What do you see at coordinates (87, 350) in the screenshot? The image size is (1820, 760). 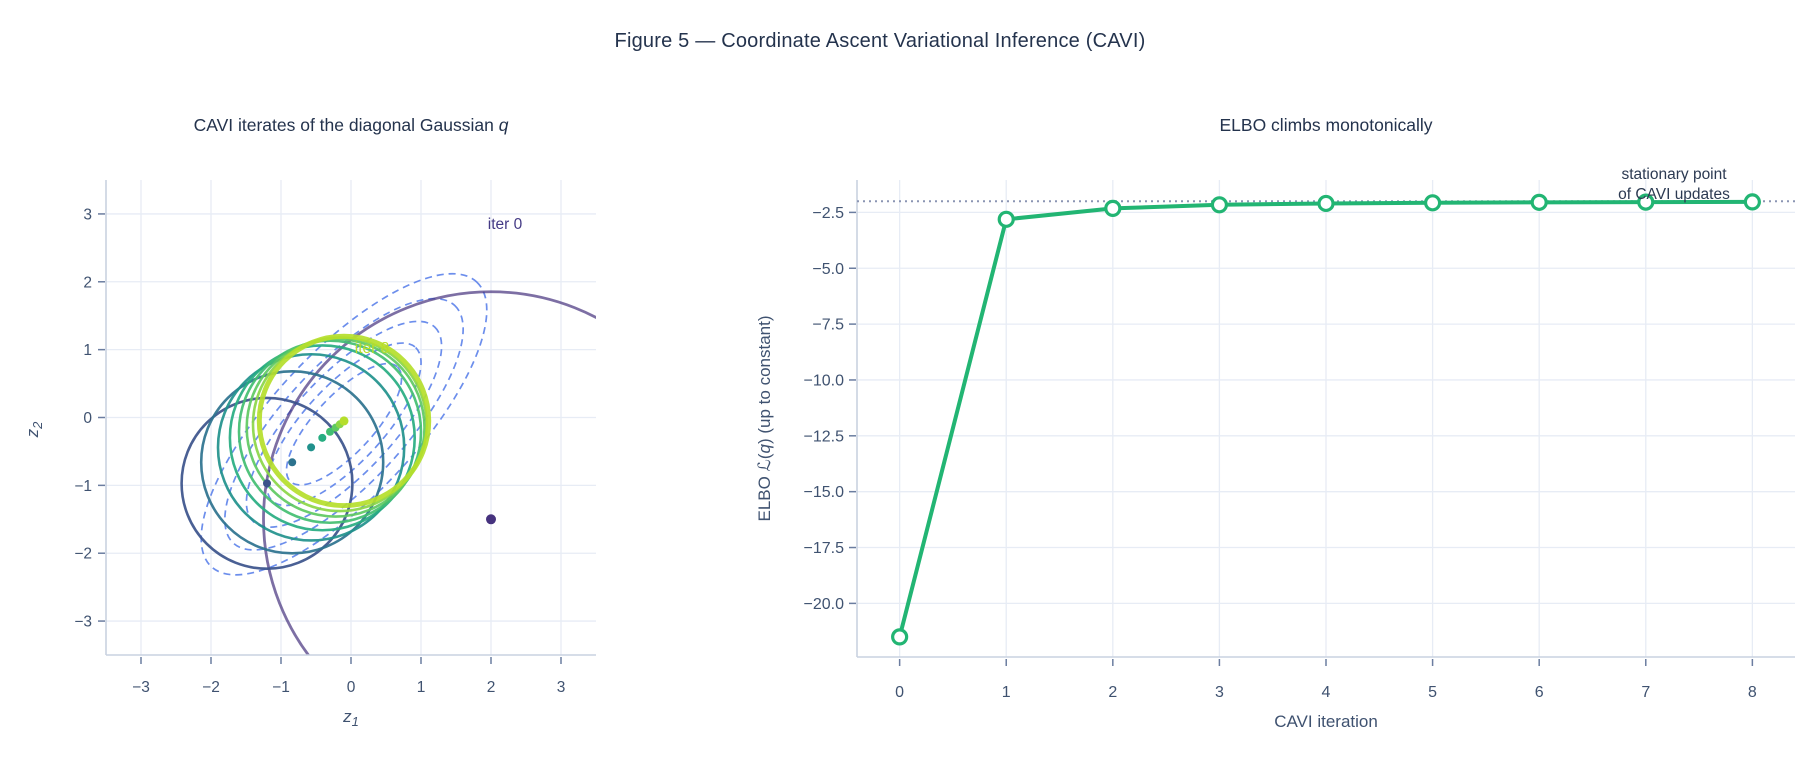 I see `y-tick-label: 1` at bounding box center [87, 350].